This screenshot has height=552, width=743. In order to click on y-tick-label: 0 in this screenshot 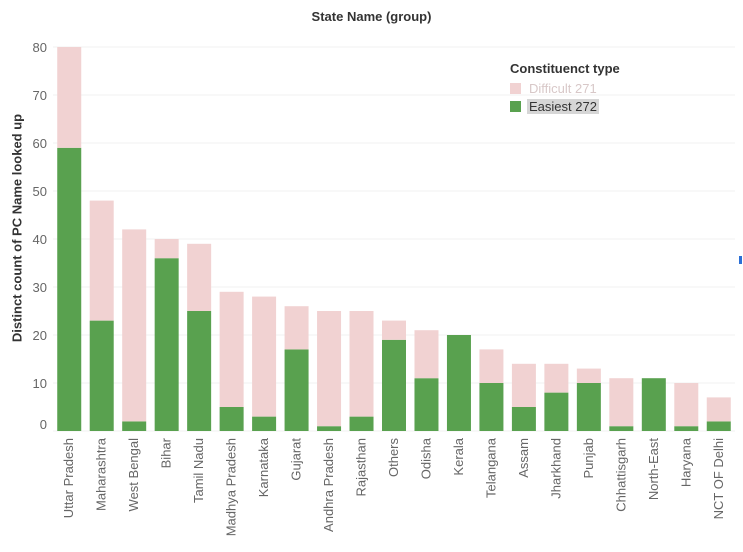, I will do `click(43, 424)`.